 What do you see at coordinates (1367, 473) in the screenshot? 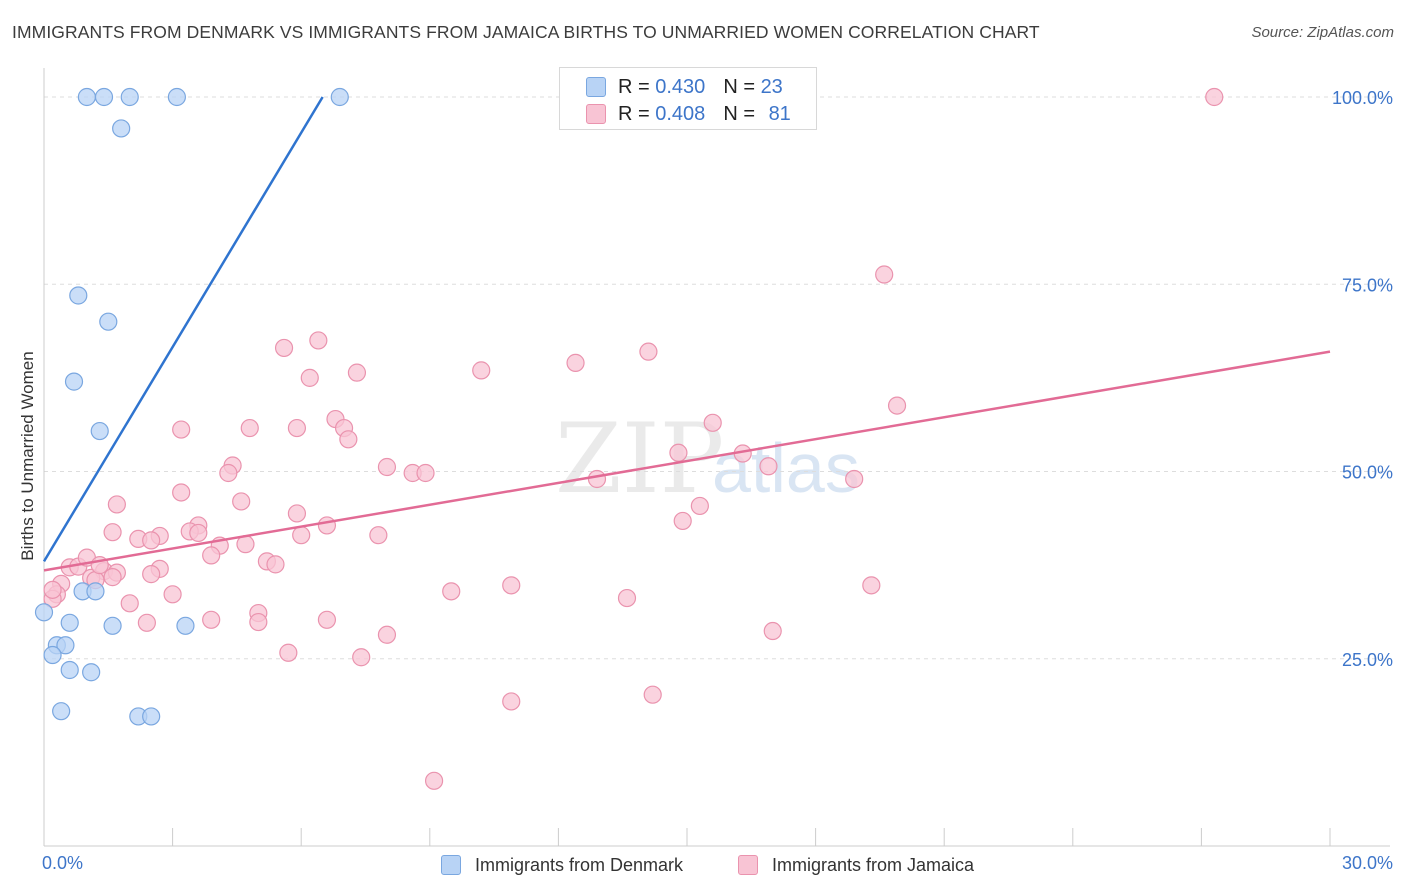
I see `y-tick-label: 50.0%` at bounding box center [1367, 473].